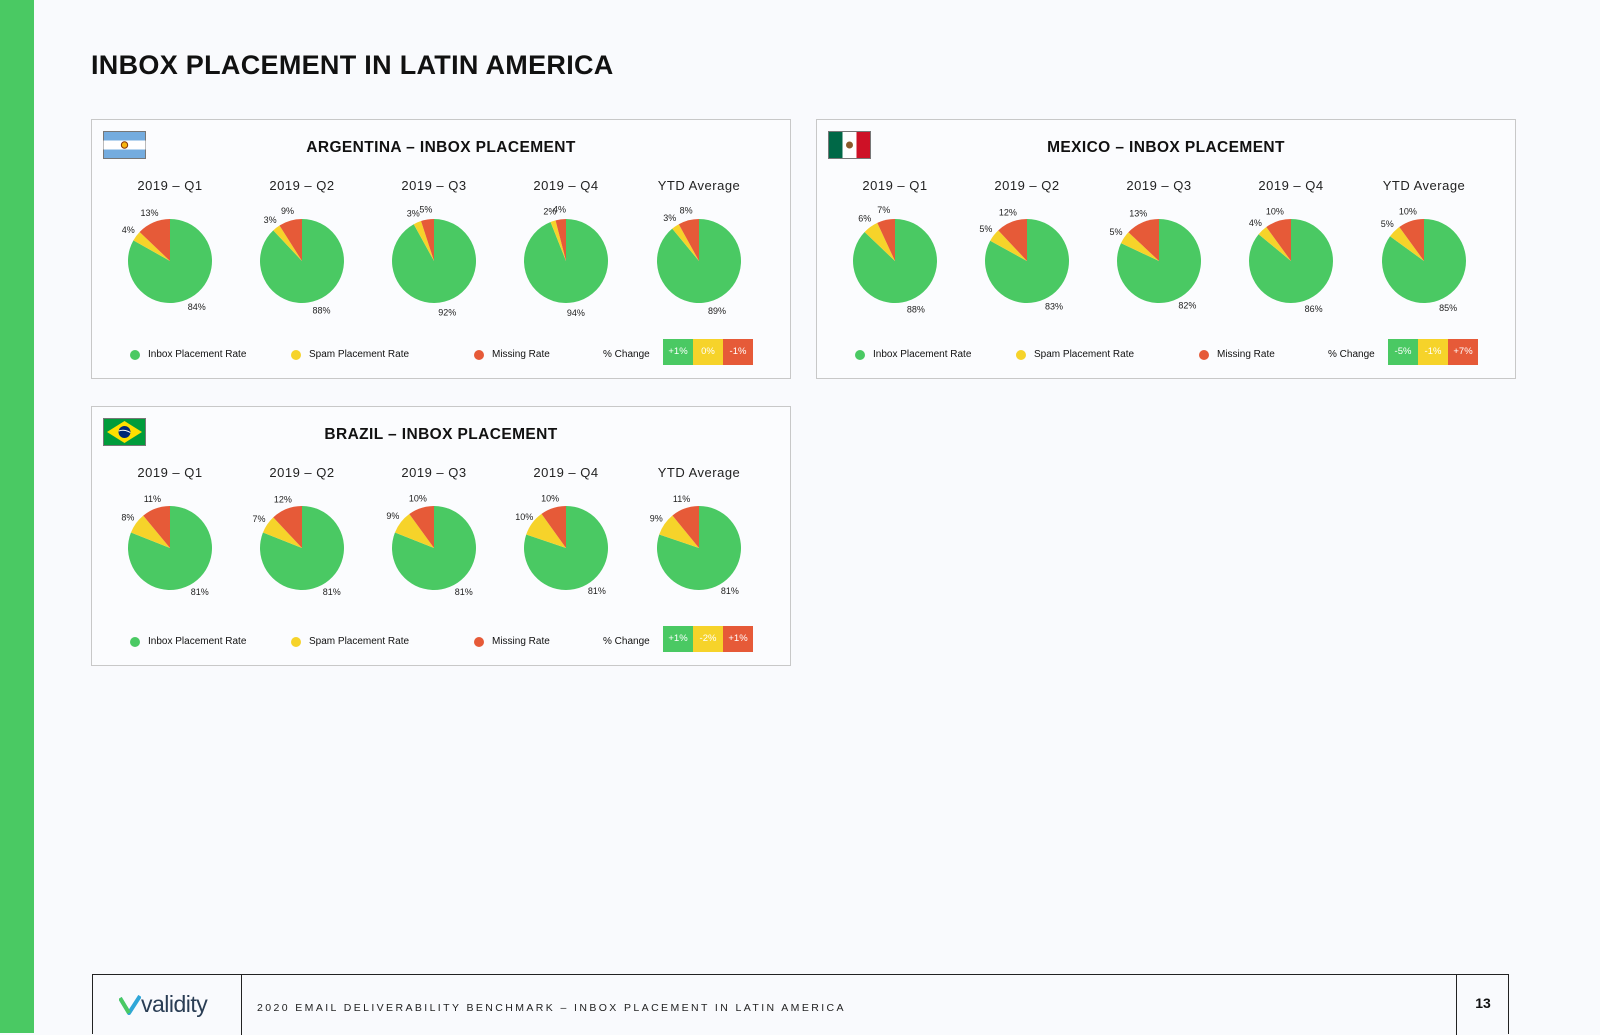 The height and width of the screenshot is (1035, 1600). I want to click on pie-data-label-missing: 5%, so click(425, 210).